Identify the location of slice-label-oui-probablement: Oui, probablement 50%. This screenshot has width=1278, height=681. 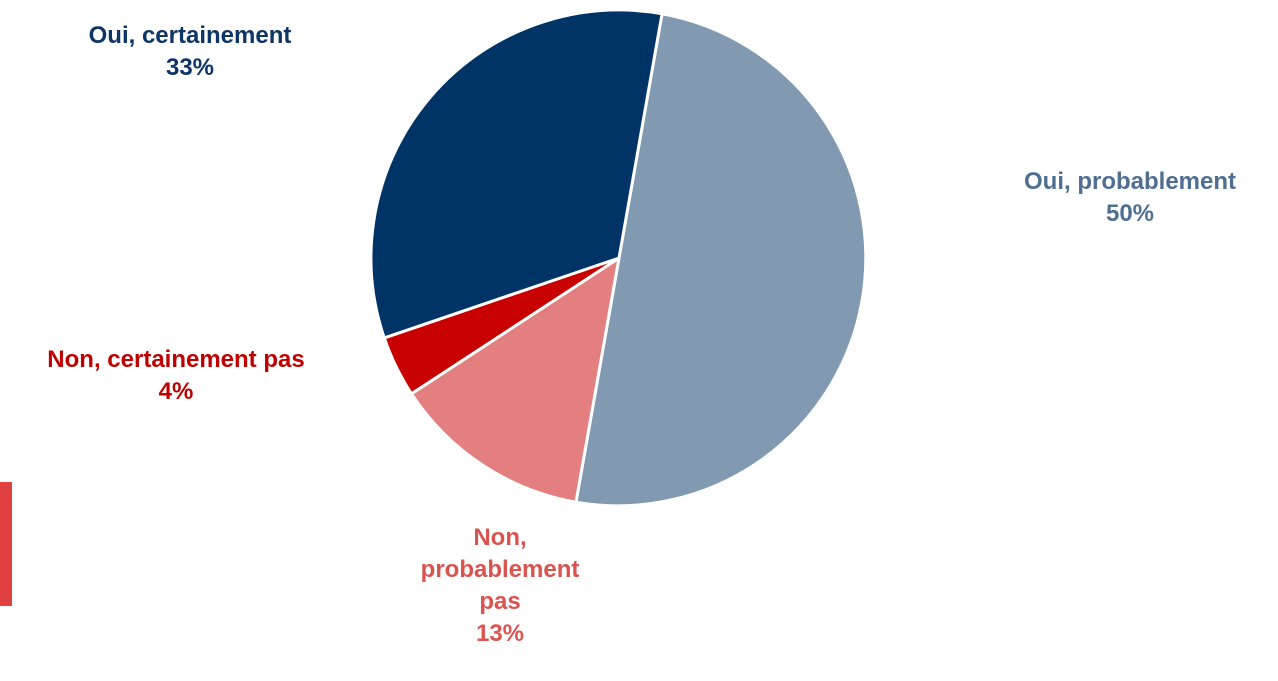
(1129, 198).